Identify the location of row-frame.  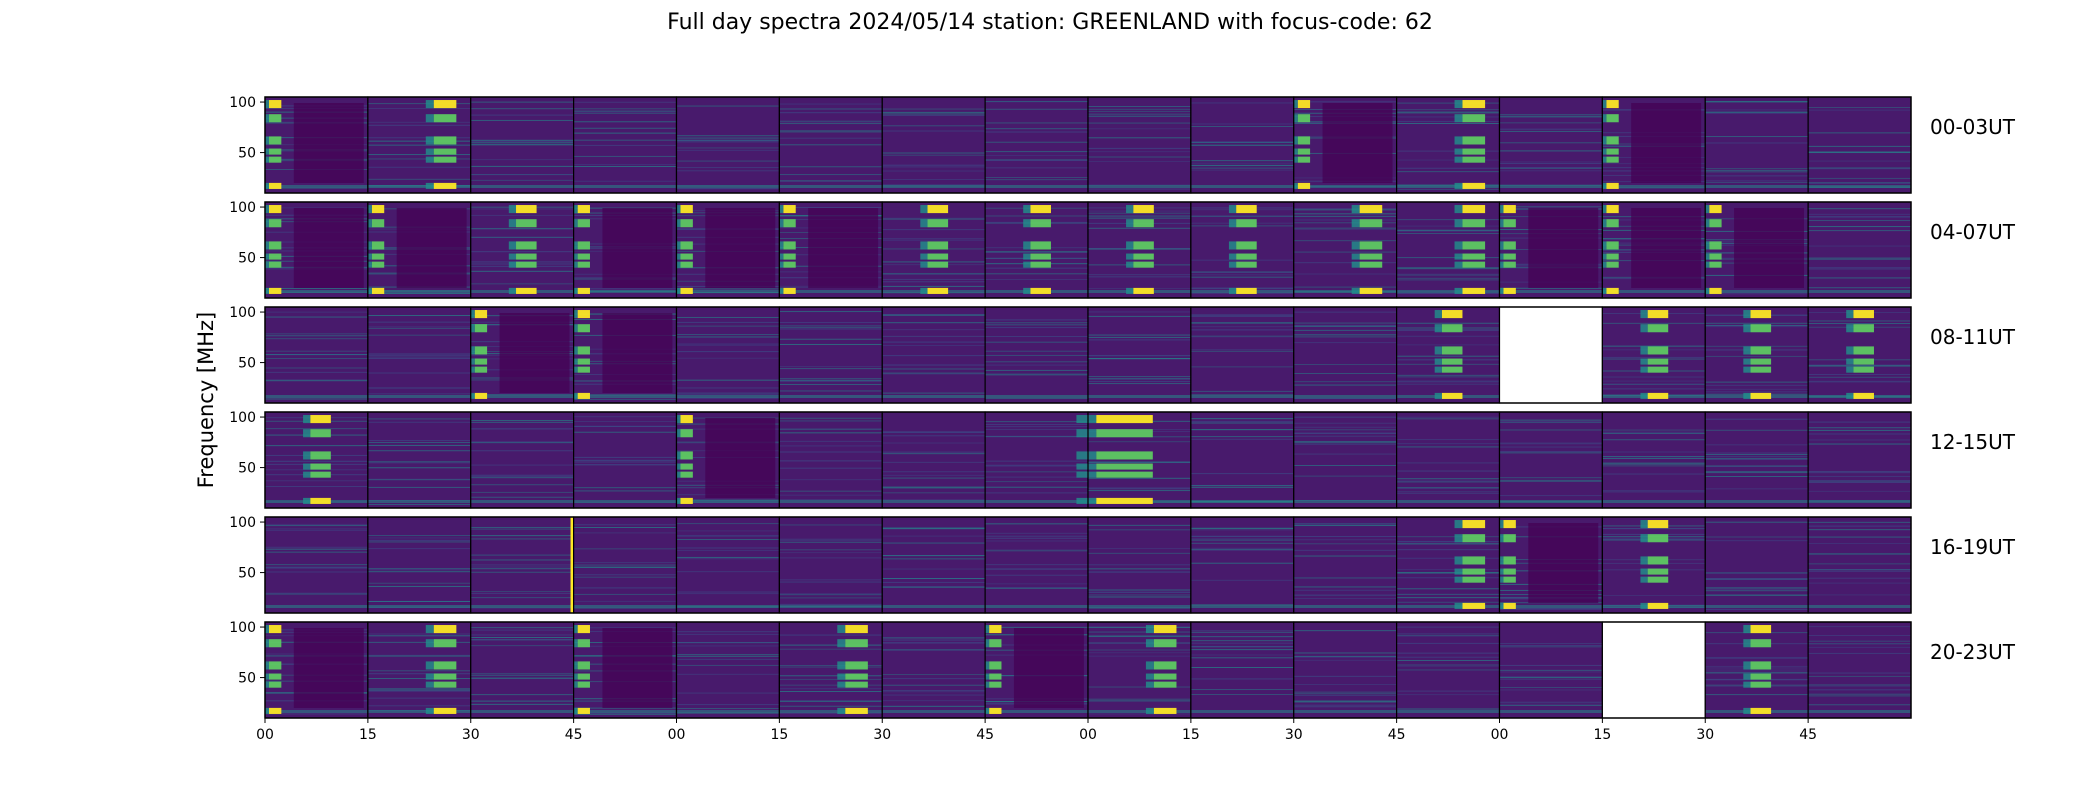
(1088, 145).